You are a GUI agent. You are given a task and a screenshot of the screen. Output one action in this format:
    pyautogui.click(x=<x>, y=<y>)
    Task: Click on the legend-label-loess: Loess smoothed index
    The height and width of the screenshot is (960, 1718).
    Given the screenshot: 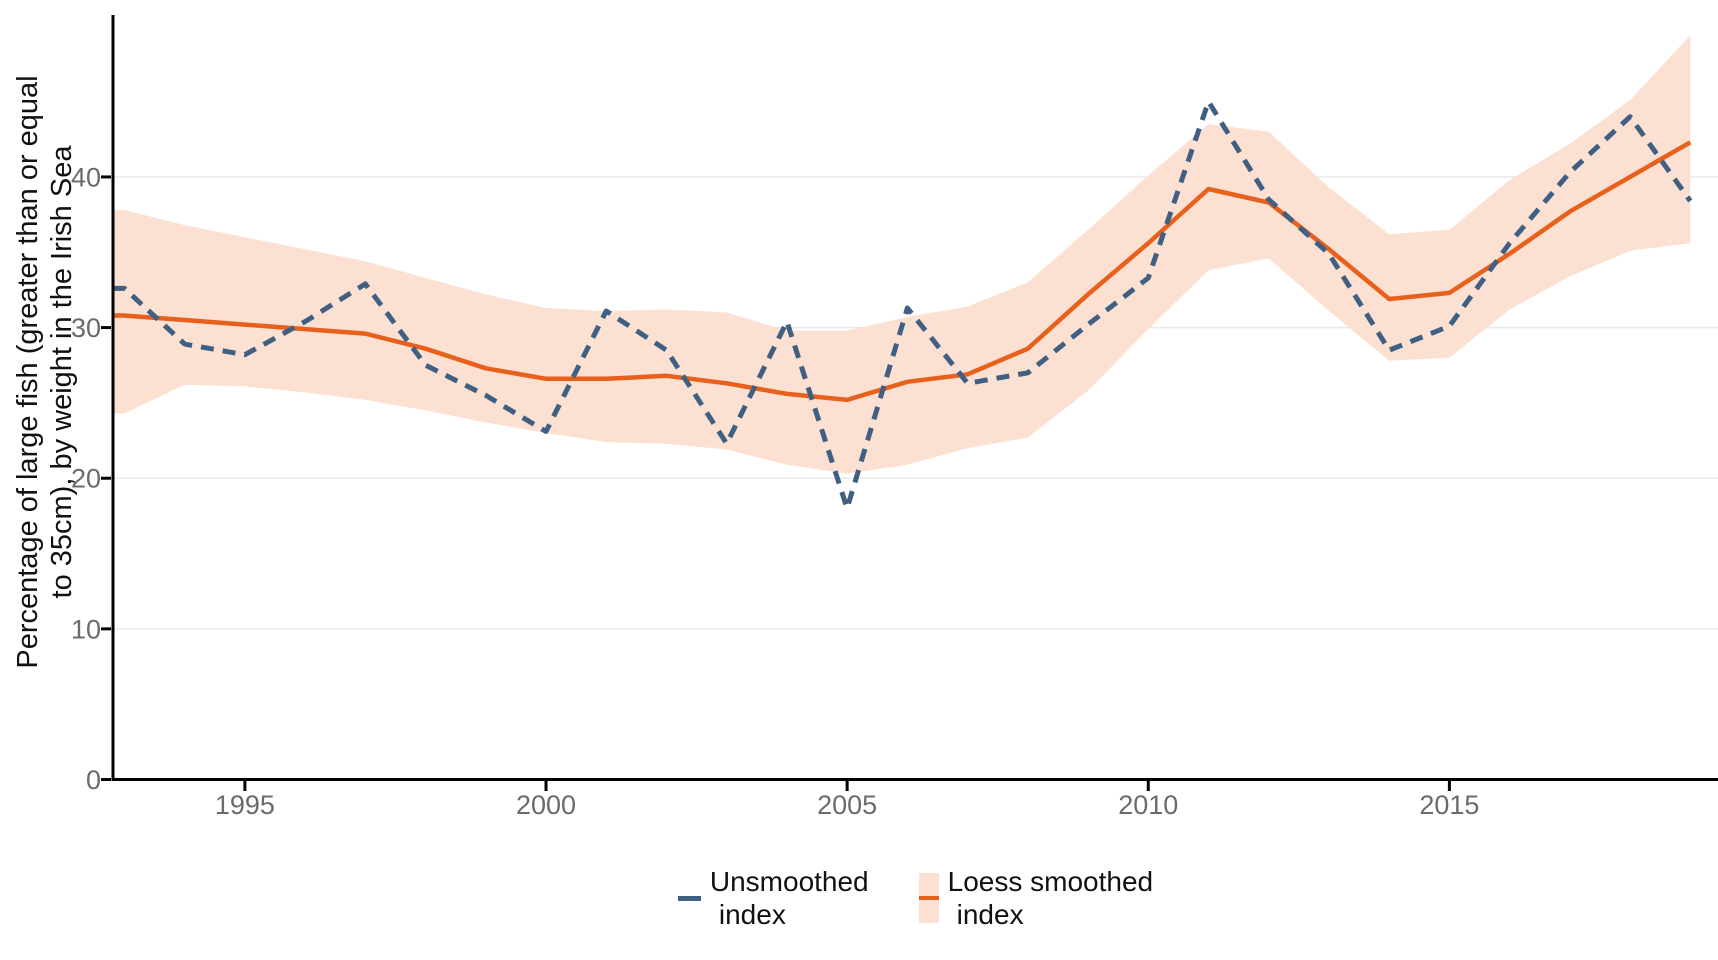 What is the action you would take?
    pyautogui.click(x=1050, y=898)
    